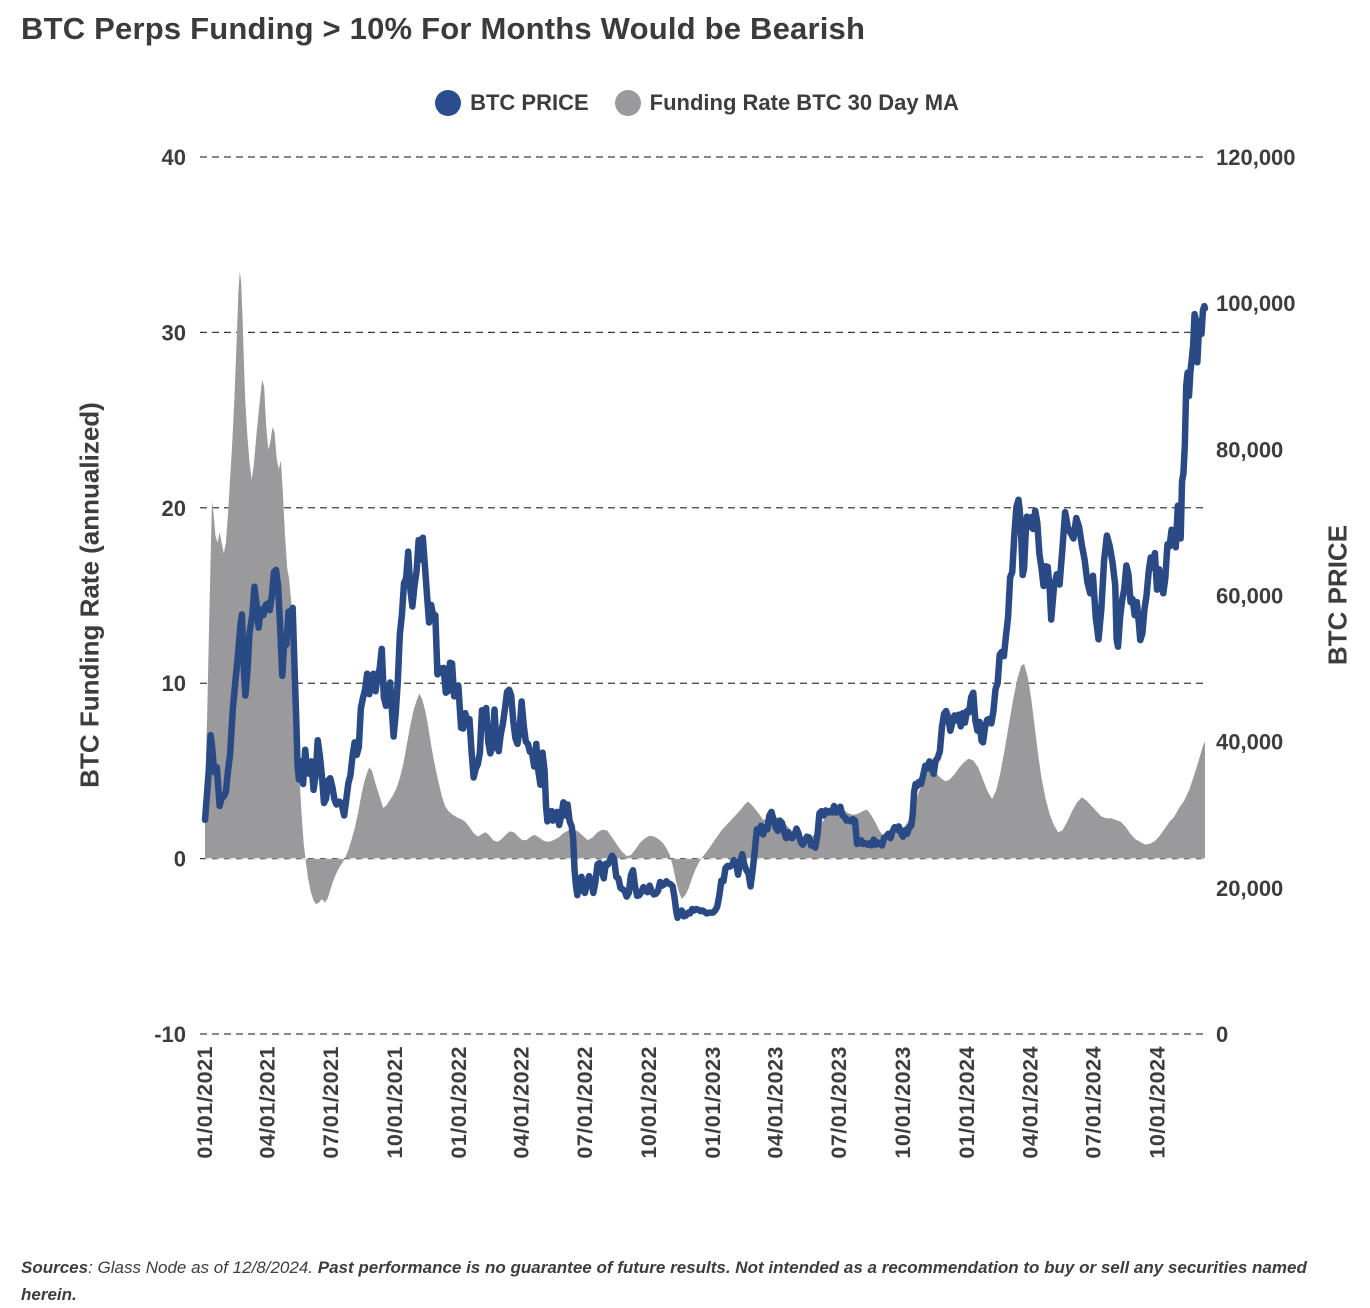 Image resolution: width=1370 pixels, height=1308 pixels. What do you see at coordinates (1249, 449) in the screenshot?
I see `right-axis-tick-label: 80,000` at bounding box center [1249, 449].